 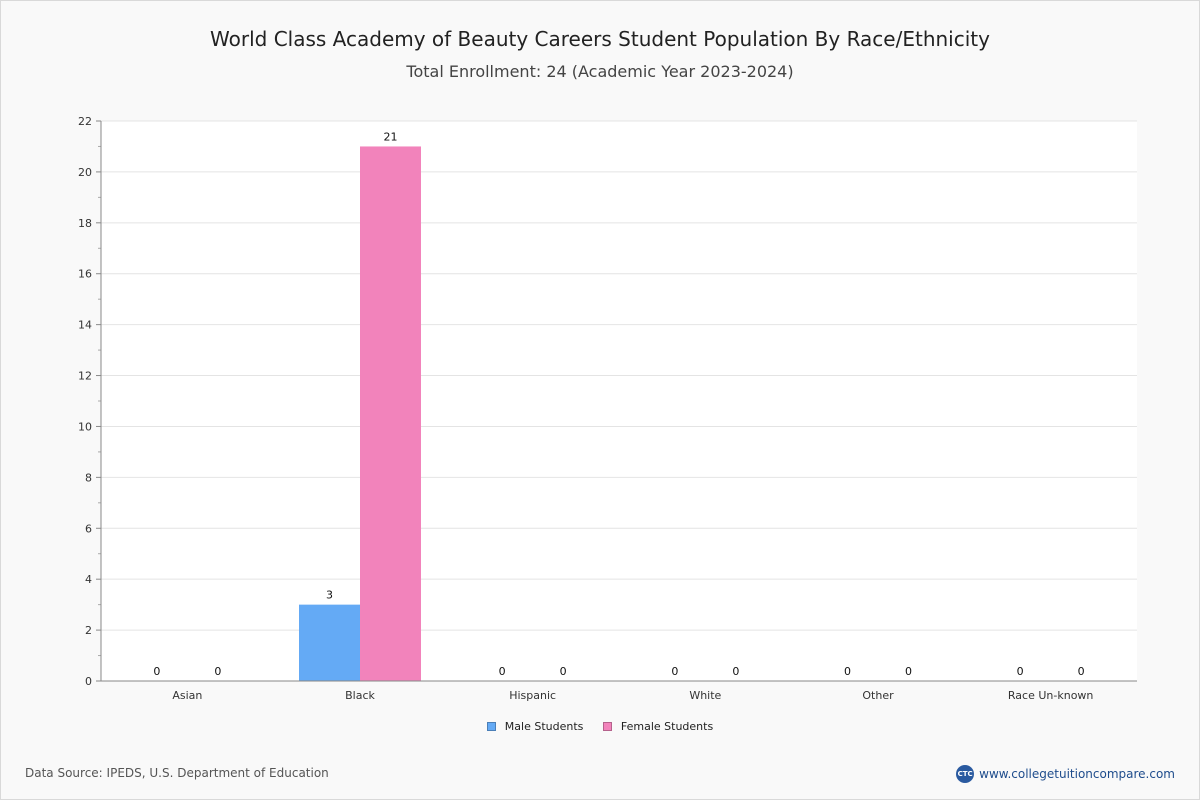 What do you see at coordinates (1077, 774) in the screenshot?
I see `brand-url: www.collegetuitioncompare.com` at bounding box center [1077, 774].